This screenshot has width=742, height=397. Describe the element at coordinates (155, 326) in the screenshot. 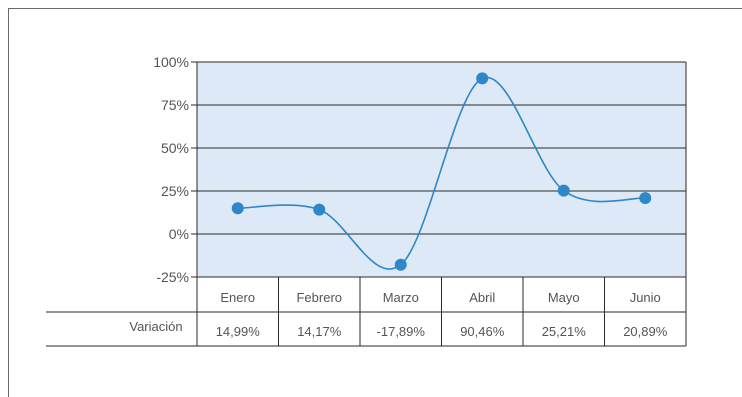

I see `table-row-label: Variación` at that location.